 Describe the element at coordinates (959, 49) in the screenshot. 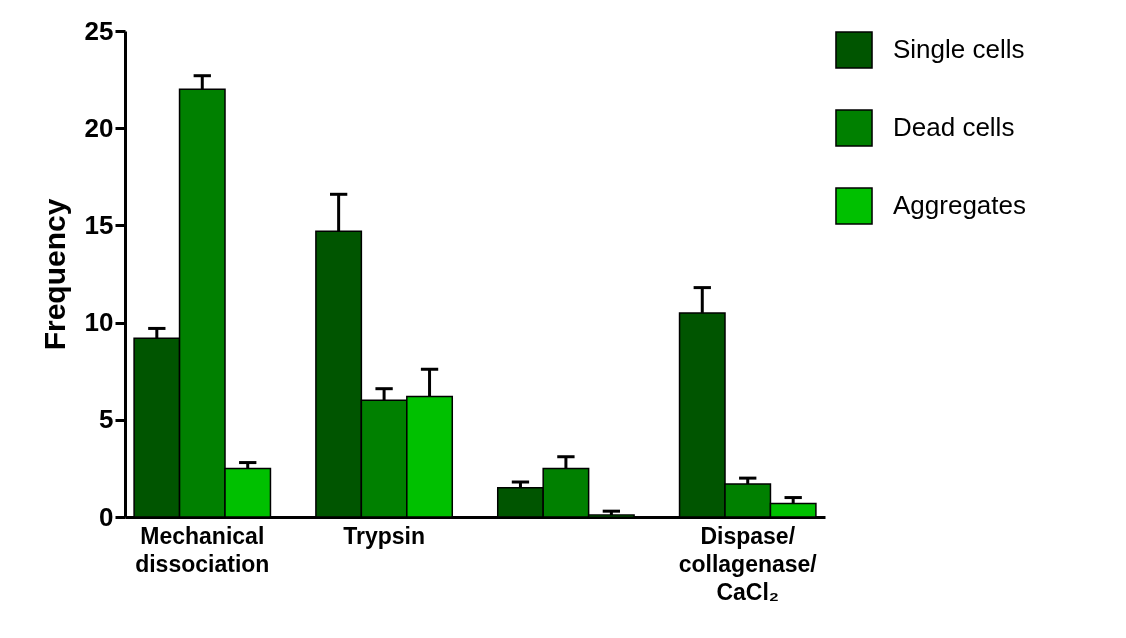

I see `legend-label: Single cells` at that location.